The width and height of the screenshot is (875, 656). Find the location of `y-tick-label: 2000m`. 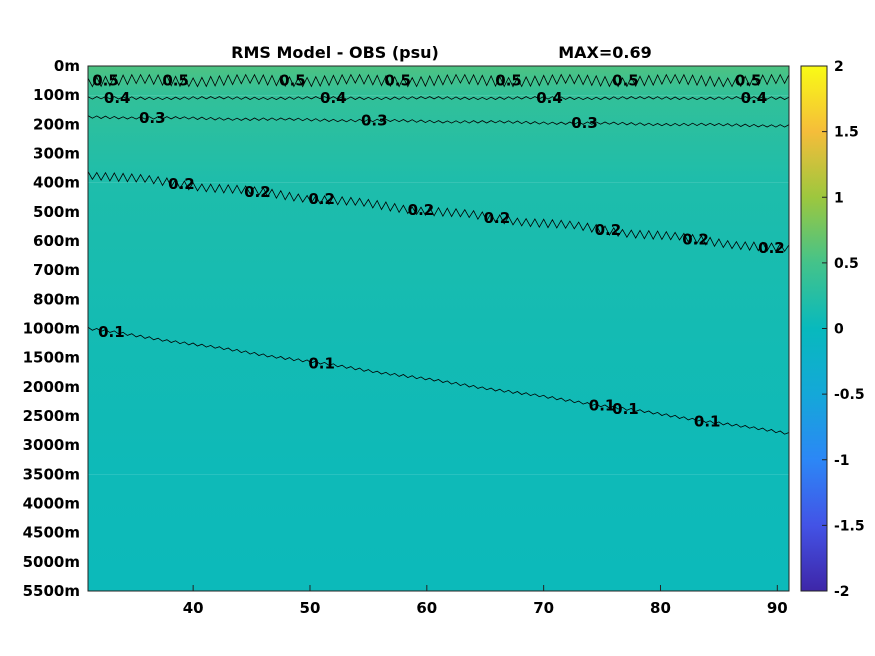

y-tick-label: 2000m is located at coordinates (51, 387).